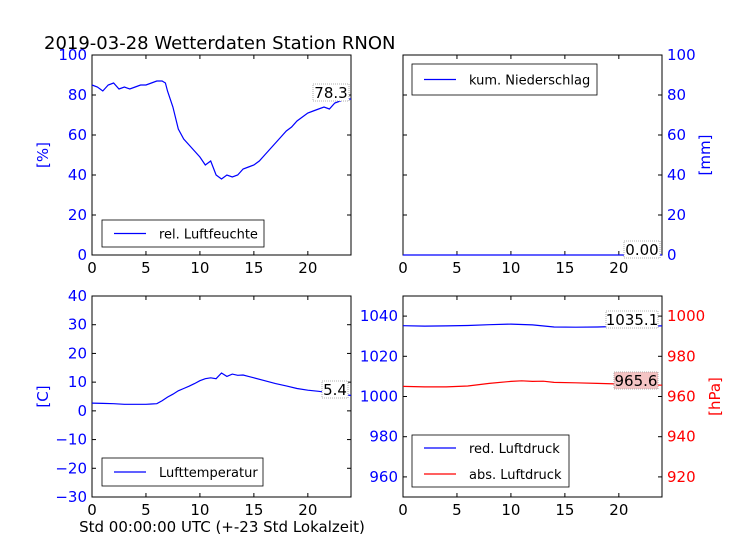 The width and height of the screenshot is (736, 552). What do you see at coordinates (510, 510) in the screenshot?
I see `x-tick-label-pressure: 10` at bounding box center [510, 510].